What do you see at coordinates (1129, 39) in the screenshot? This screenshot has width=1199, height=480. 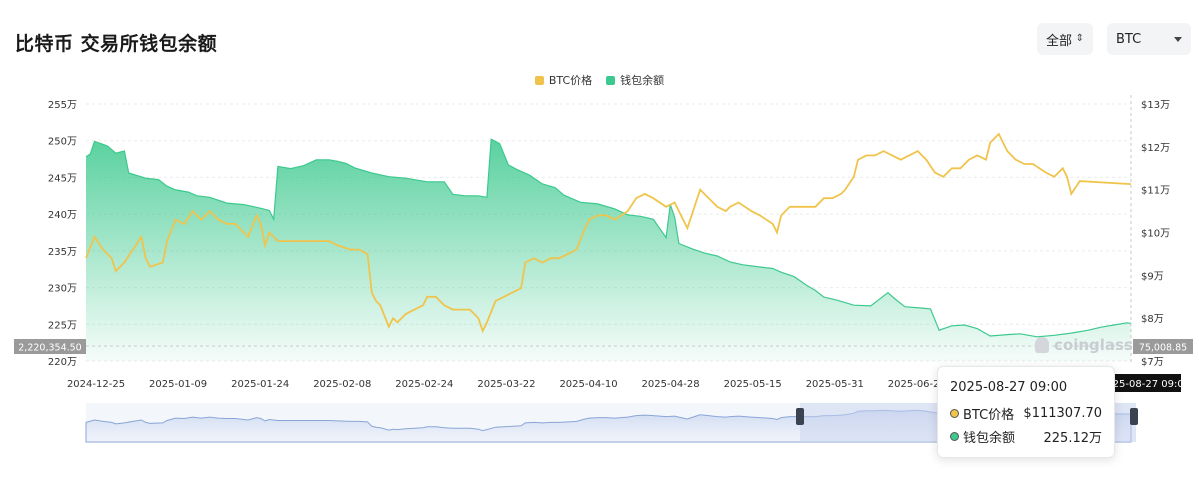 I see `coin-select-value: BTC` at bounding box center [1129, 39].